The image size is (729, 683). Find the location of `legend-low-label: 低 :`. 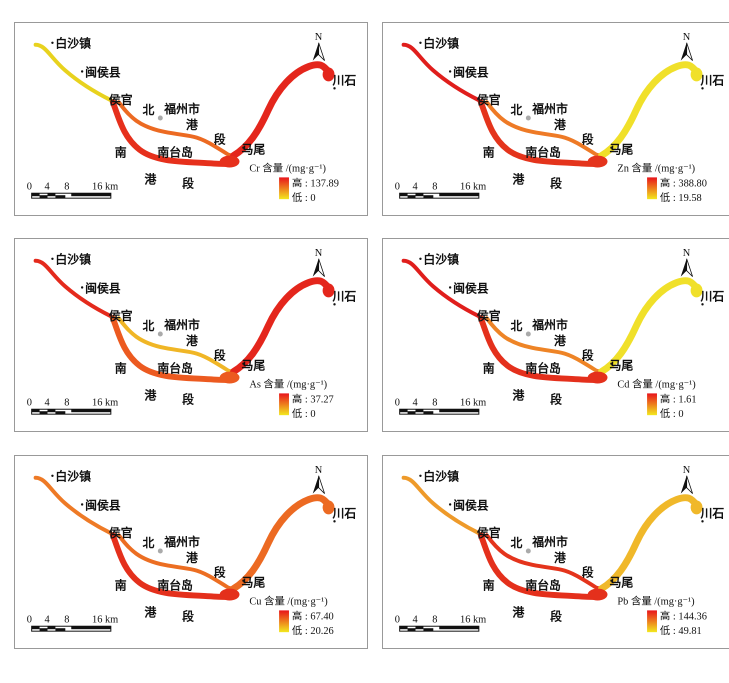

legend-low-label: 低 : is located at coordinates (301, 197).